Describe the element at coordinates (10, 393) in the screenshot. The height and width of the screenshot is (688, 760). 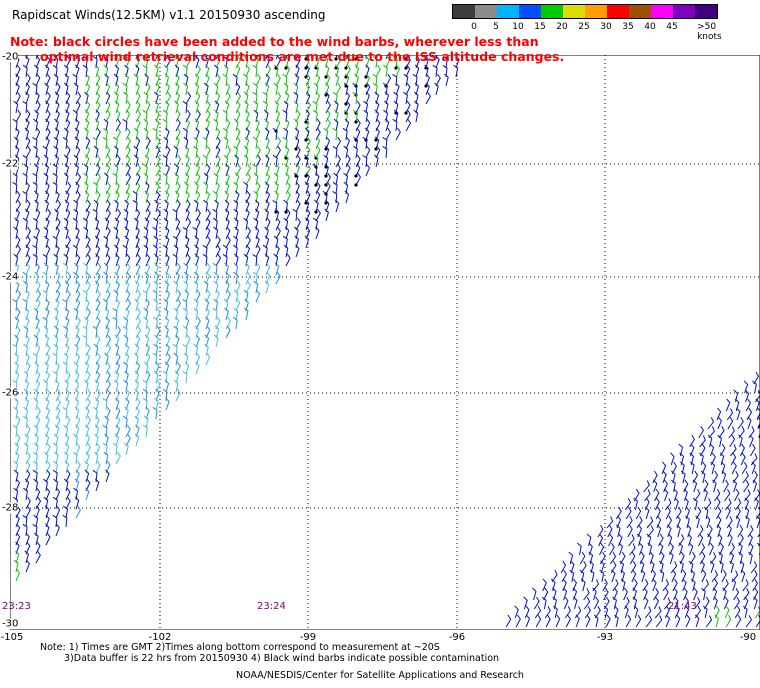
I see `lat-label-26: -26` at that location.